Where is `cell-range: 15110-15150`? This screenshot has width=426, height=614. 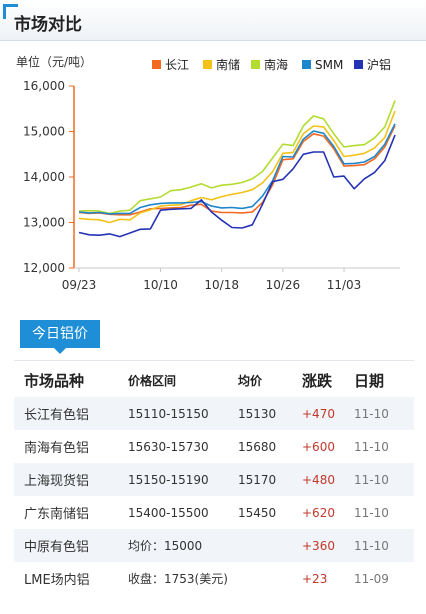
cell-range: 15110-15150 is located at coordinates (183, 413).